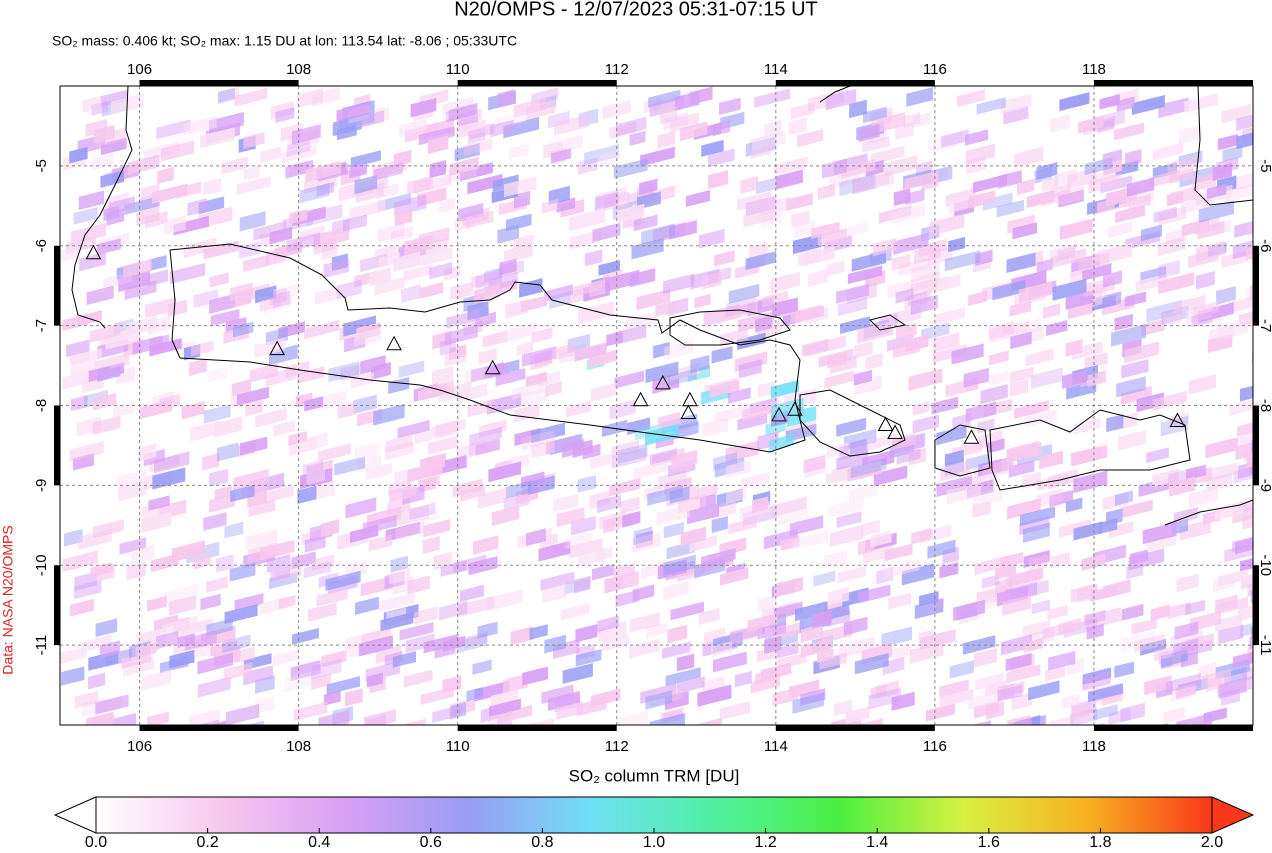  What do you see at coordinates (730, 327) in the screenshot?
I see `madura` at bounding box center [730, 327].